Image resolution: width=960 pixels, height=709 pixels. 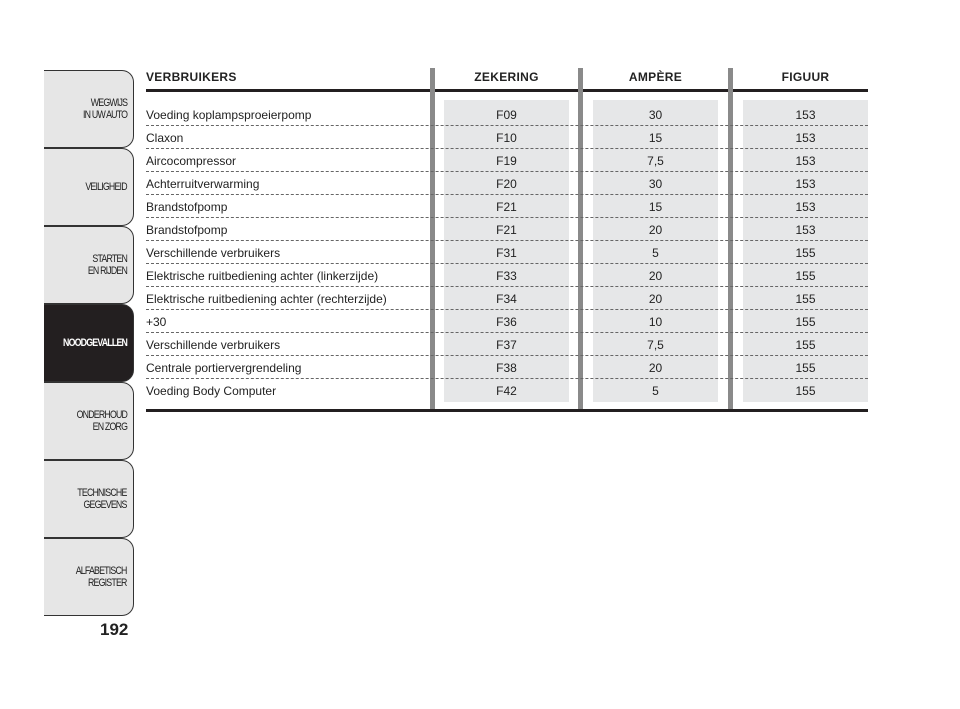 I want to click on tab-label: VEILIGHEID, so click(x=106, y=187).